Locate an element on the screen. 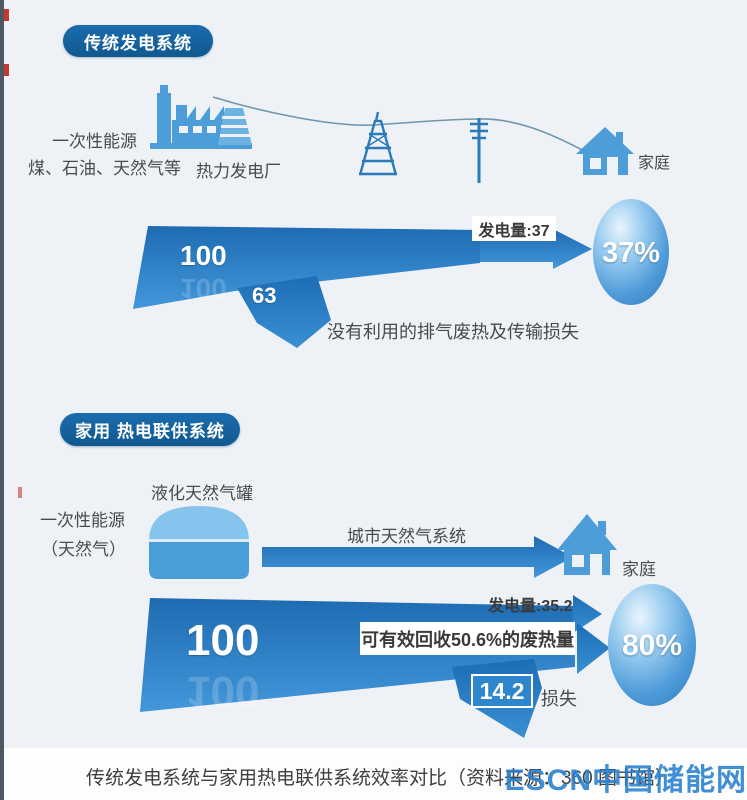 This screenshot has height=800, width=747. city-gas-arrow is located at coordinates (417, 557).